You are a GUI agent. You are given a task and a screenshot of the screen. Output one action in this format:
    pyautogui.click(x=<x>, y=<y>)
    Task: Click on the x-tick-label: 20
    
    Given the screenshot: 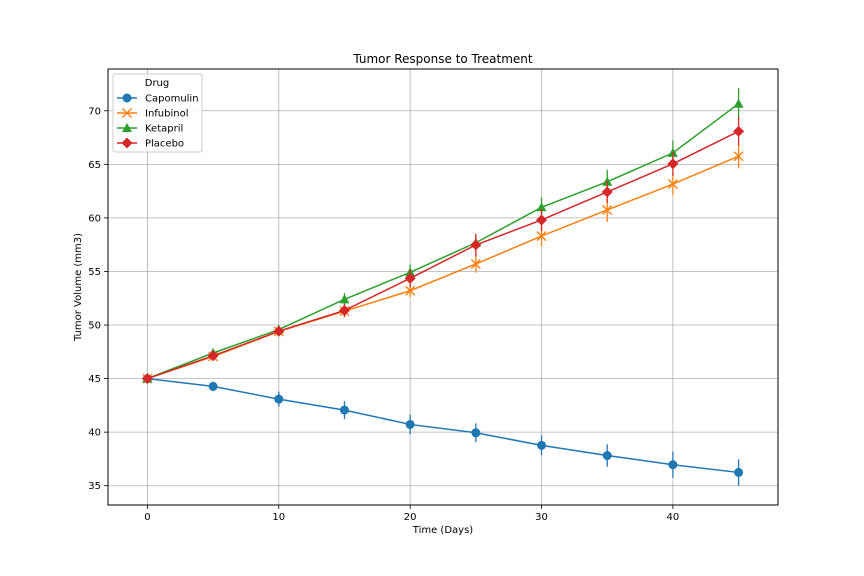 What is the action you would take?
    pyautogui.click(x=410, y=517)
    